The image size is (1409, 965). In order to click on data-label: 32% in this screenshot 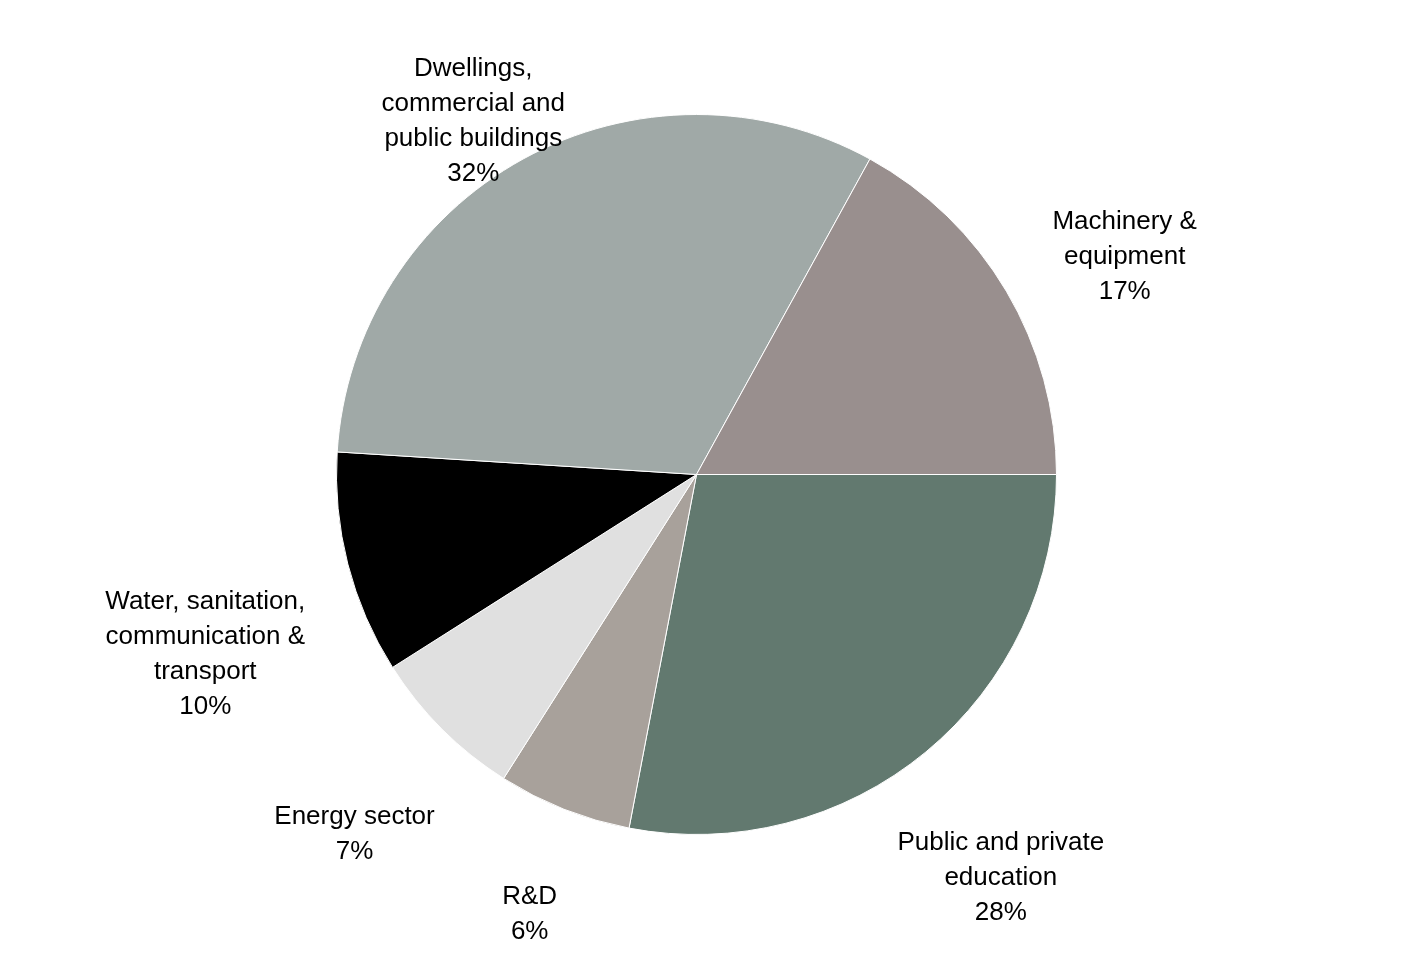, I will do `click(473, 172)`.